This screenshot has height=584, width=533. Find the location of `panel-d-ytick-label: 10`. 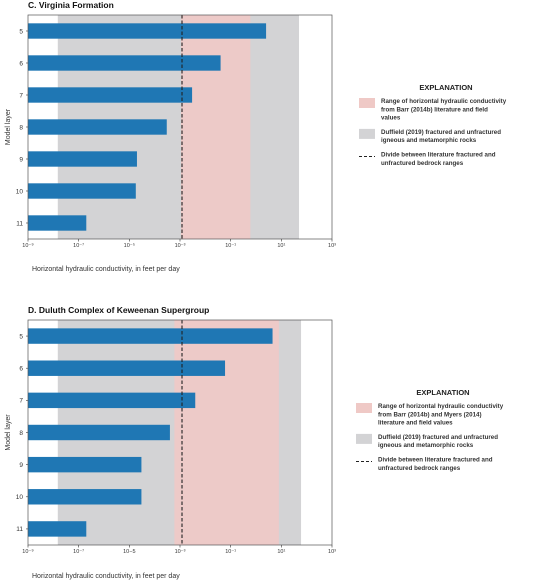

panel-d-ytick-label: 10 is located at coordinates (20, 497).